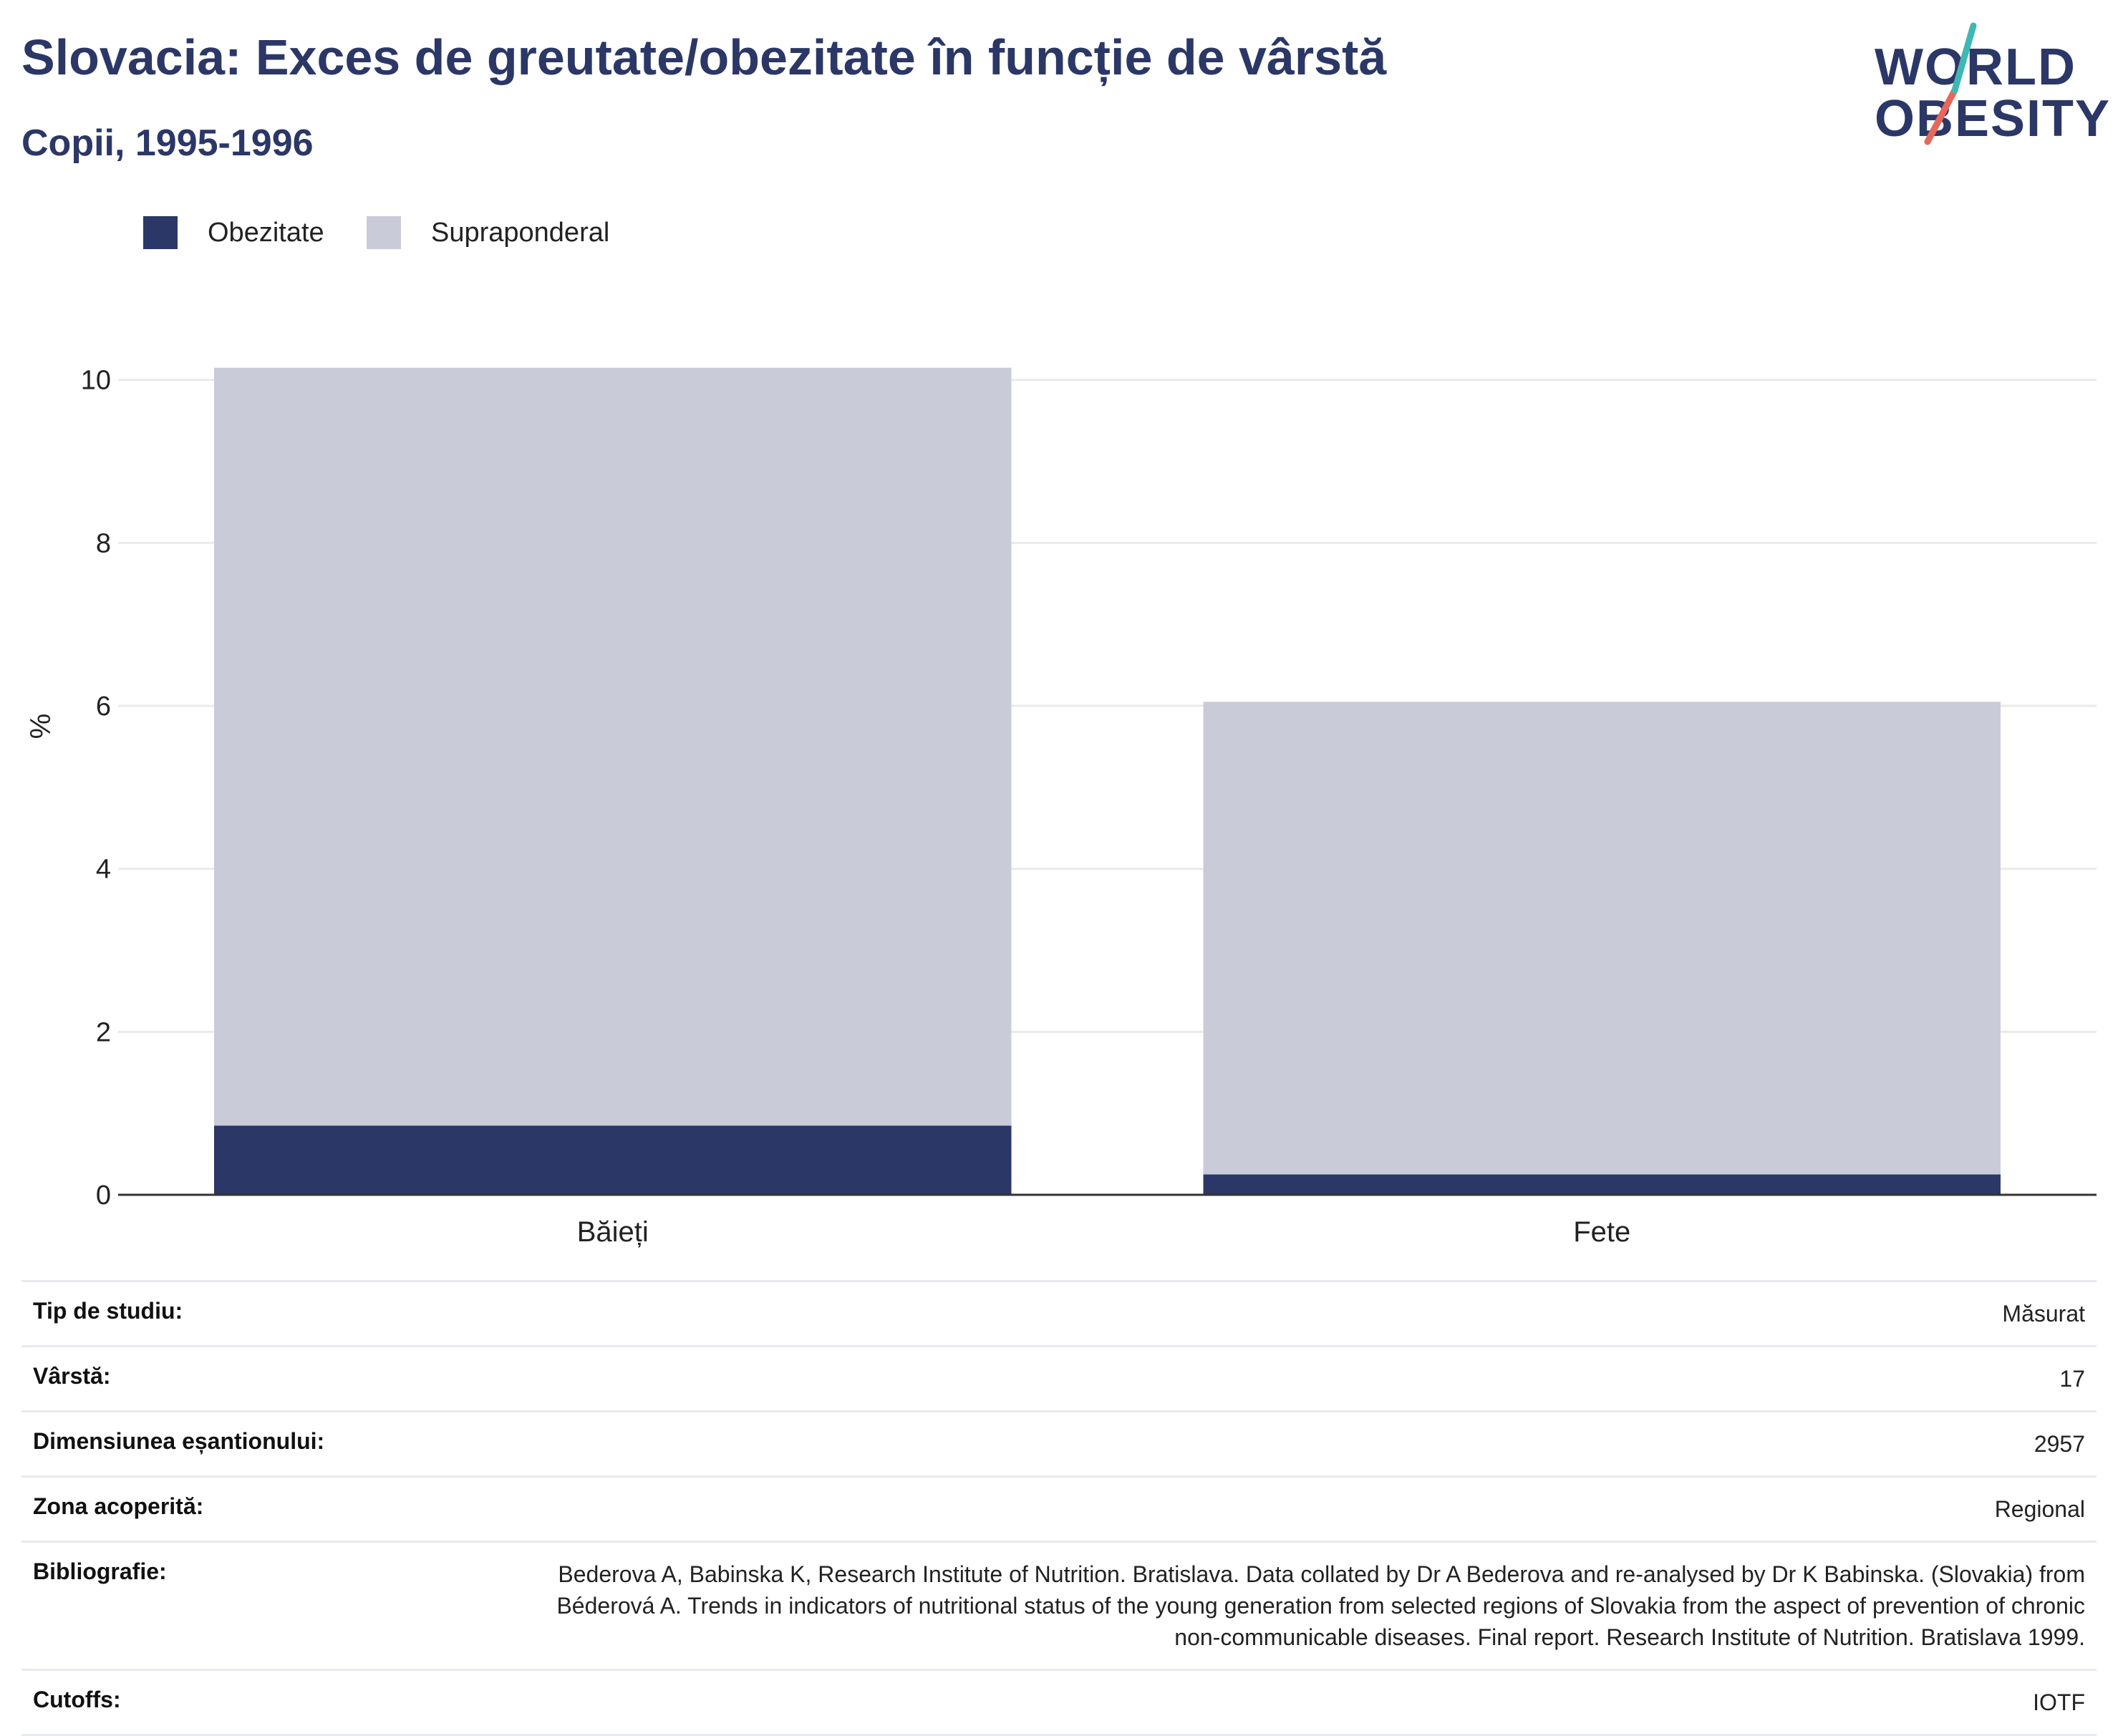  Describe the element at coordinates (1601, 1232) in the screenshot. I see `x-tick-label: Fete` at that location.